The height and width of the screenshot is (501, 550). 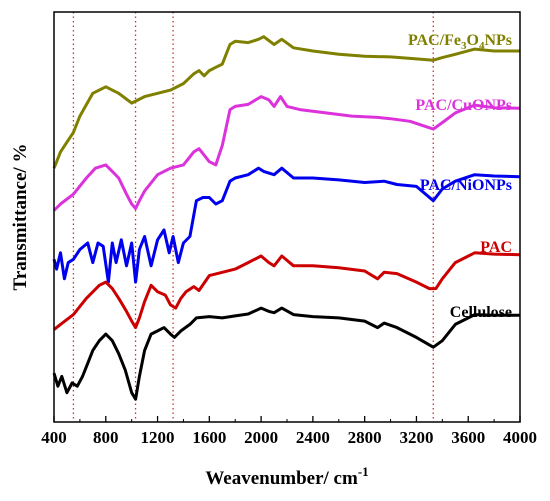 I want to click on x-axis-title: Weavenumber/ cm-1, so click(x=286, y=476).